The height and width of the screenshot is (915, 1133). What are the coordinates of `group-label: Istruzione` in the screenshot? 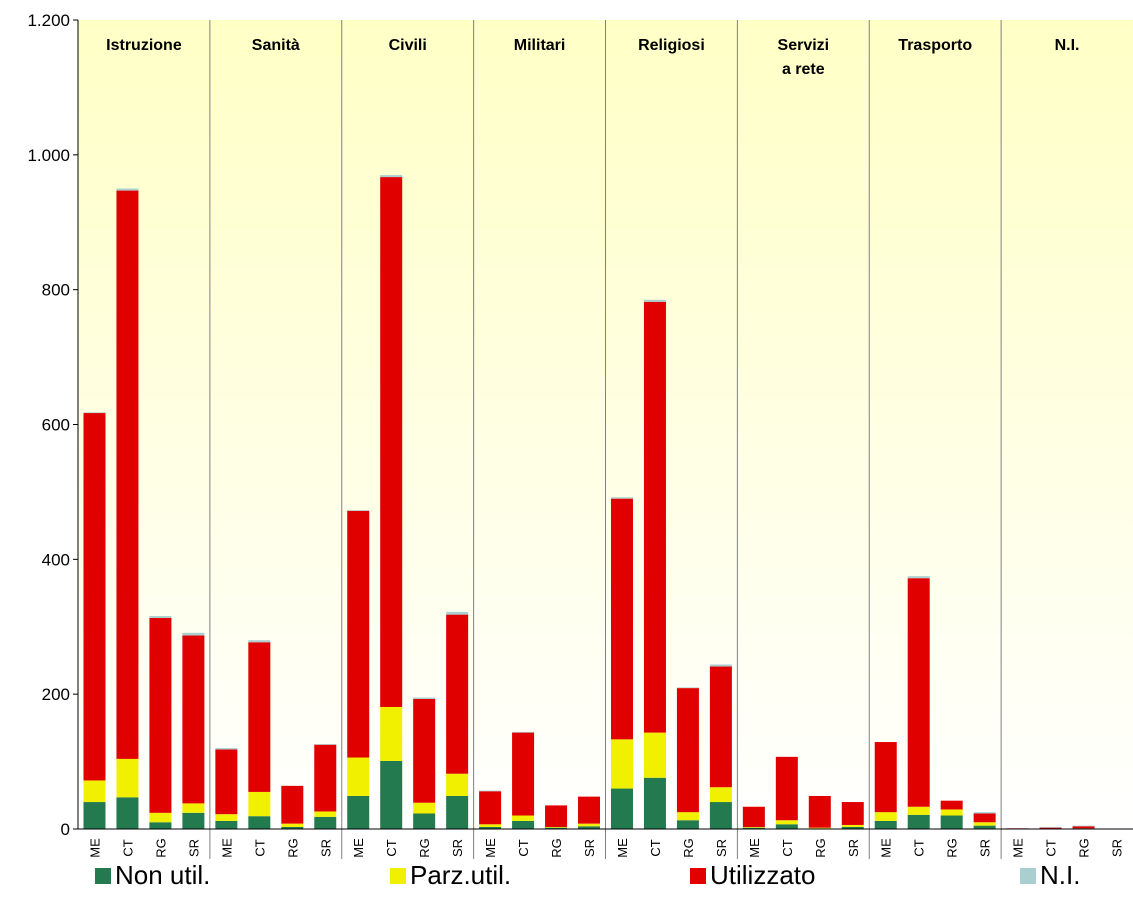 It's located at (144, 45).